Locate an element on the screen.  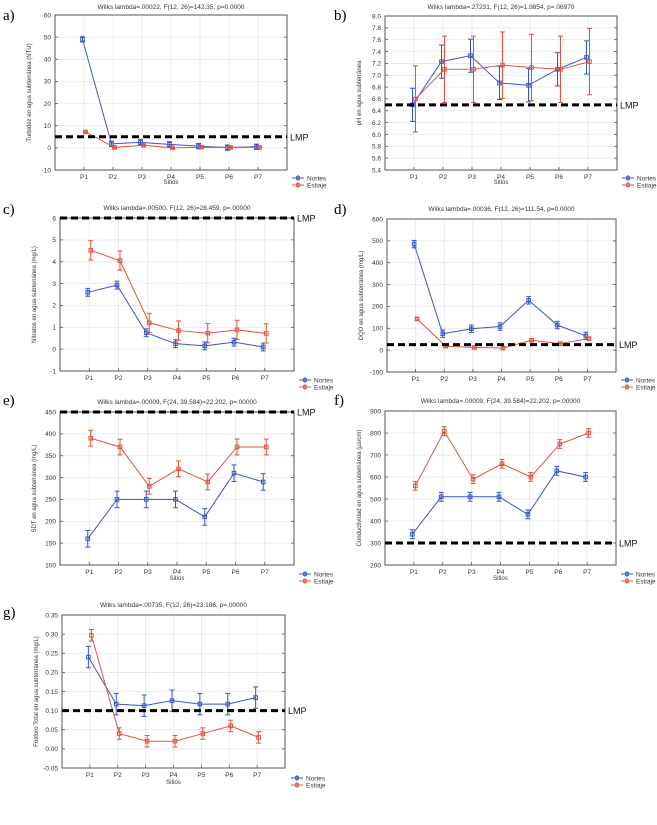
y-tick-label: 0.25 is located at coordinates (51, 654).